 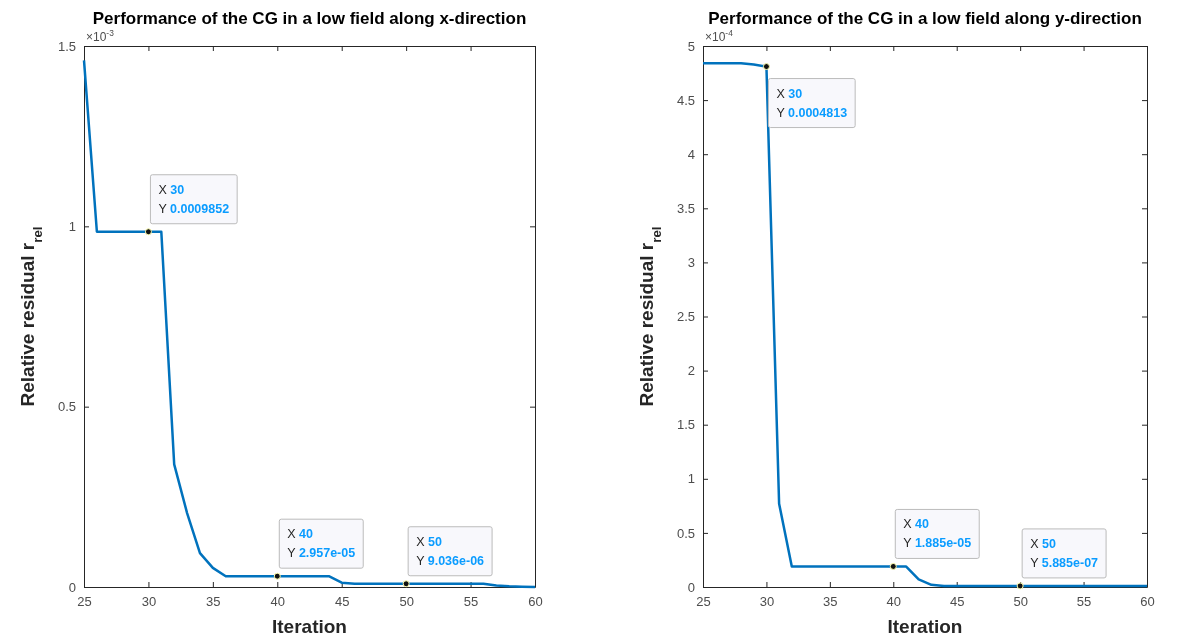 What do you see at coordinates (937, 534) in the screenshot?
I see `annotation: X 40 Y 1.885e-05` at bounding box center [937, 534].